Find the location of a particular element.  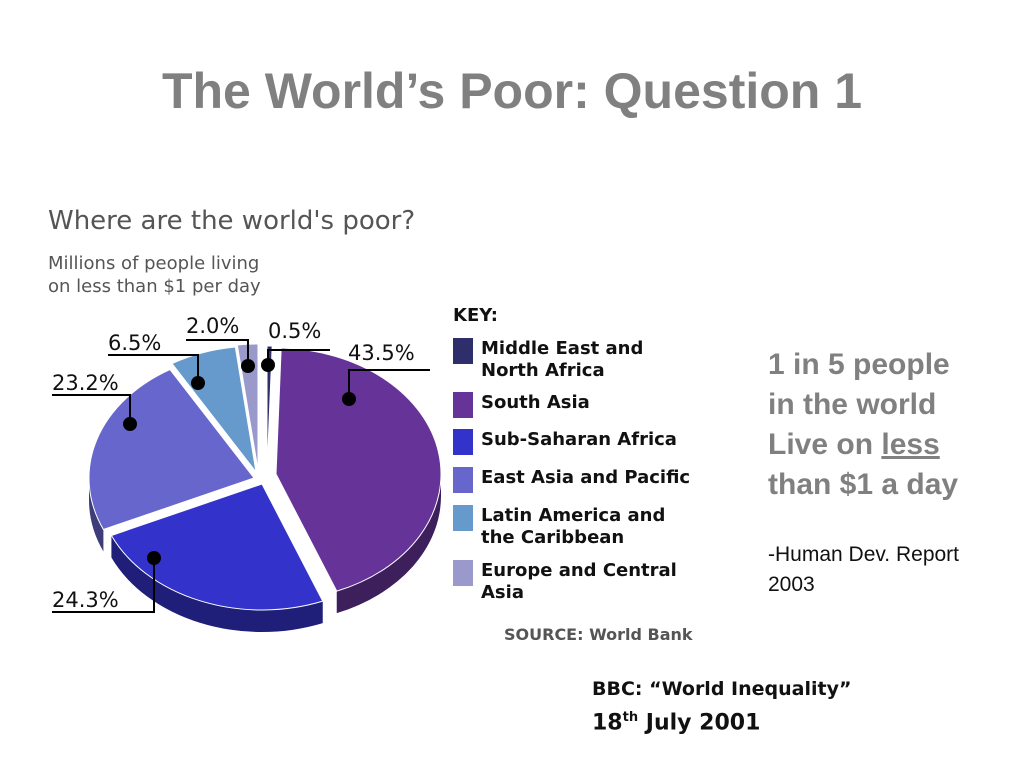

callout-line: 1 in 5 people is located at coordinates (859, 364).